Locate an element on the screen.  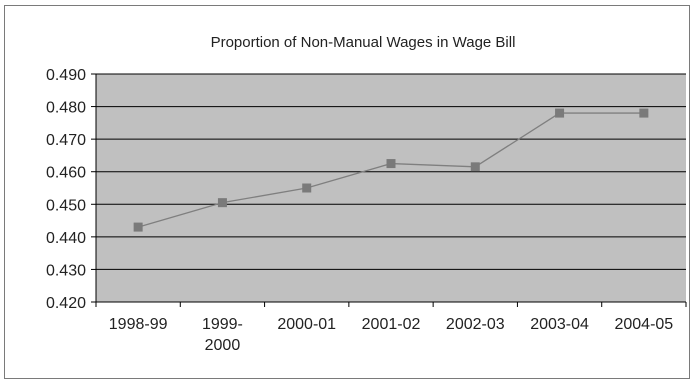
y-tick-label: 0.460 is located at coordinates (66, 173).